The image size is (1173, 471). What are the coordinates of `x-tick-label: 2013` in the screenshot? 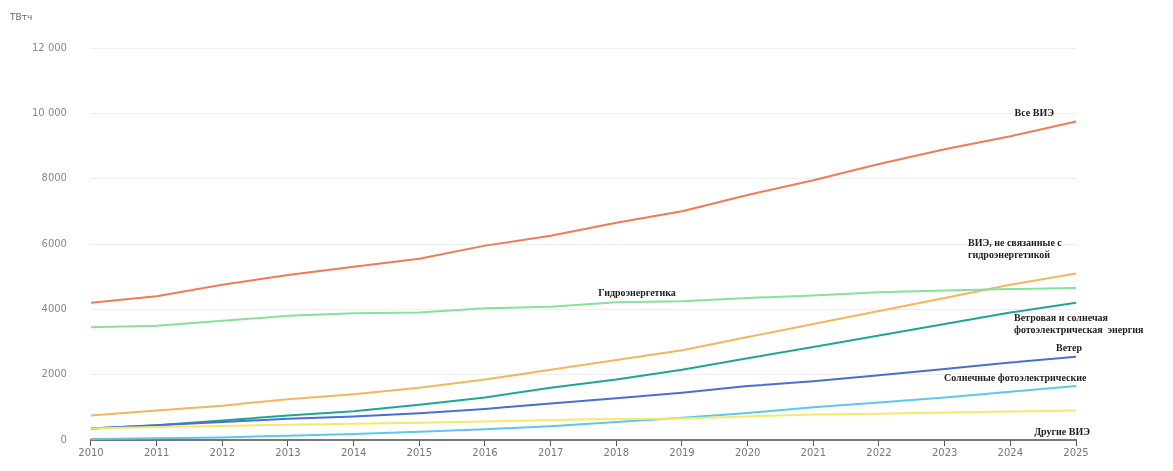 It's located at (288, 452).